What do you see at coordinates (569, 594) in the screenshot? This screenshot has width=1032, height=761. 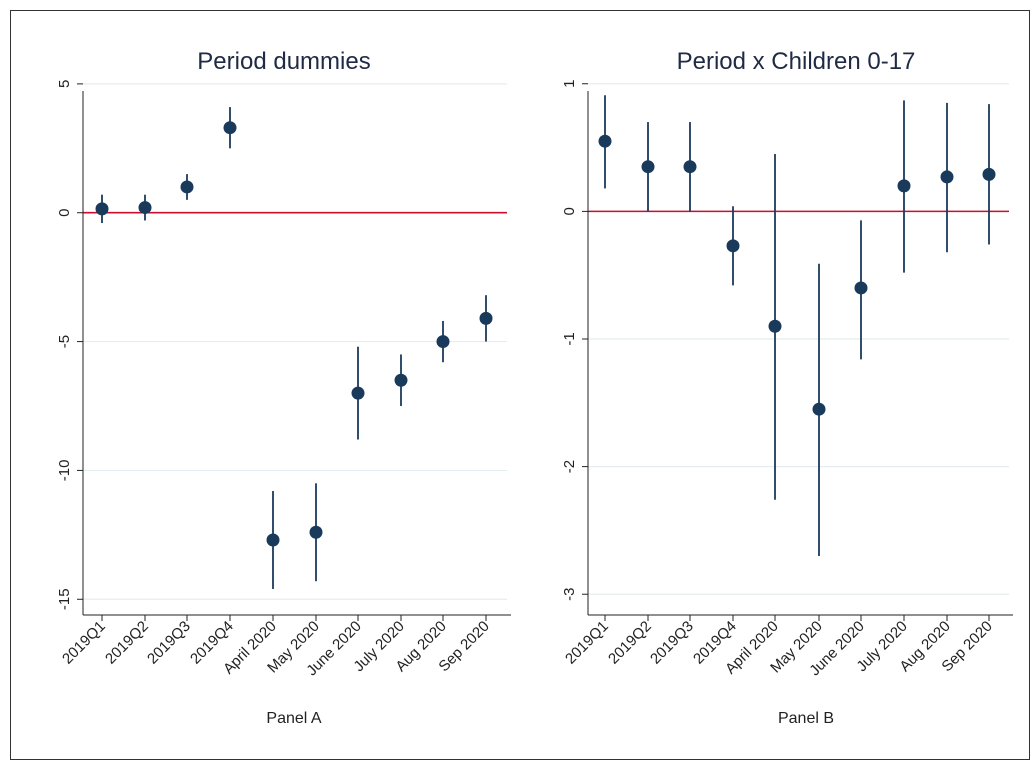 I see `y-tick-label: -3` at bounding box center [569, 594].